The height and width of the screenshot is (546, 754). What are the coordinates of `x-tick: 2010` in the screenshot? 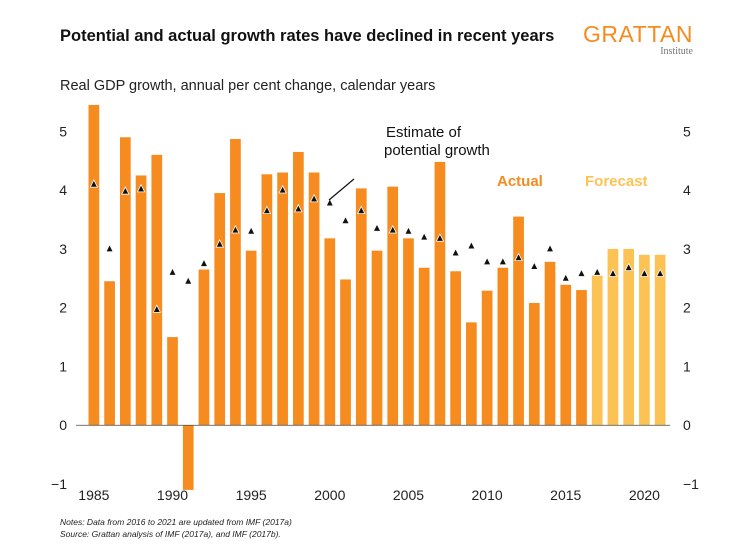 It's located at (487, 495).